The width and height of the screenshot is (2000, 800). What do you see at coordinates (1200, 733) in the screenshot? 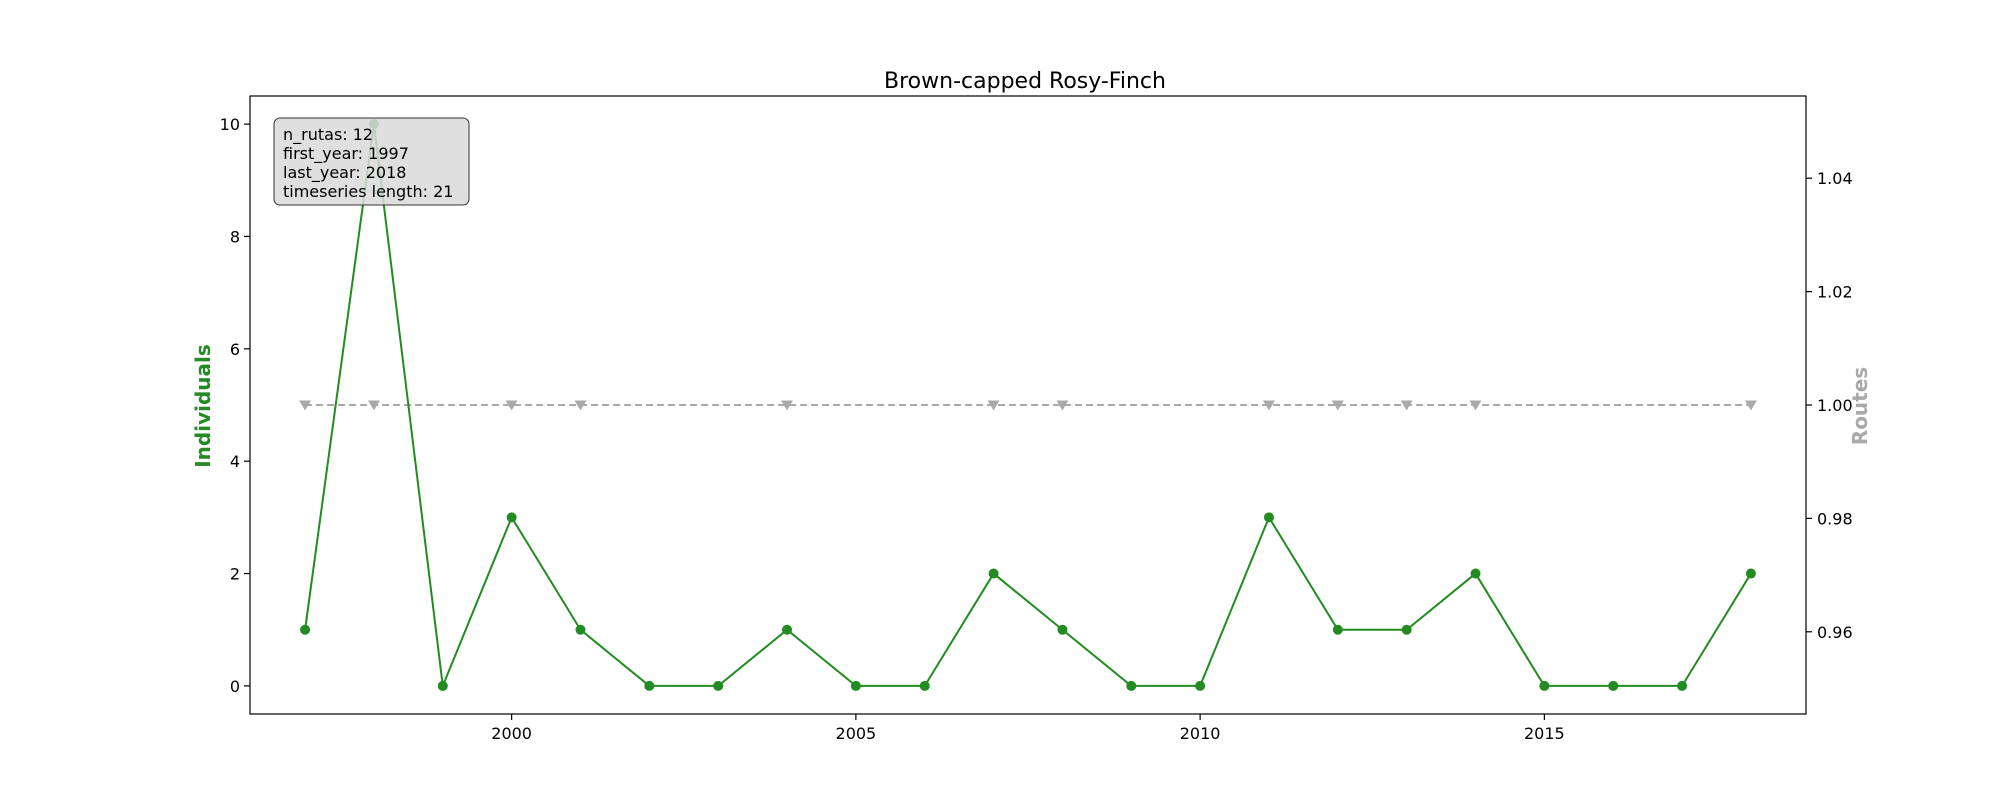
I see `x-tick-label: 2010` at bounding box center [1200, 733].